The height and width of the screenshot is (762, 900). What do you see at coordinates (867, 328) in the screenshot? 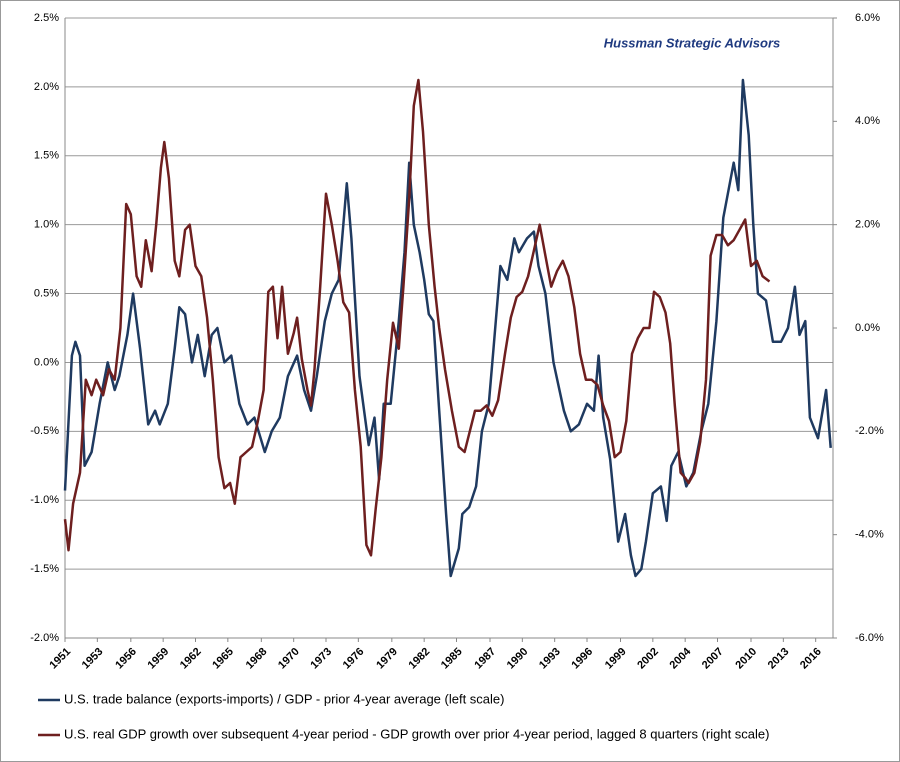
I see `y2-tick-label: 0.0%` at bounding box center [867, 328].